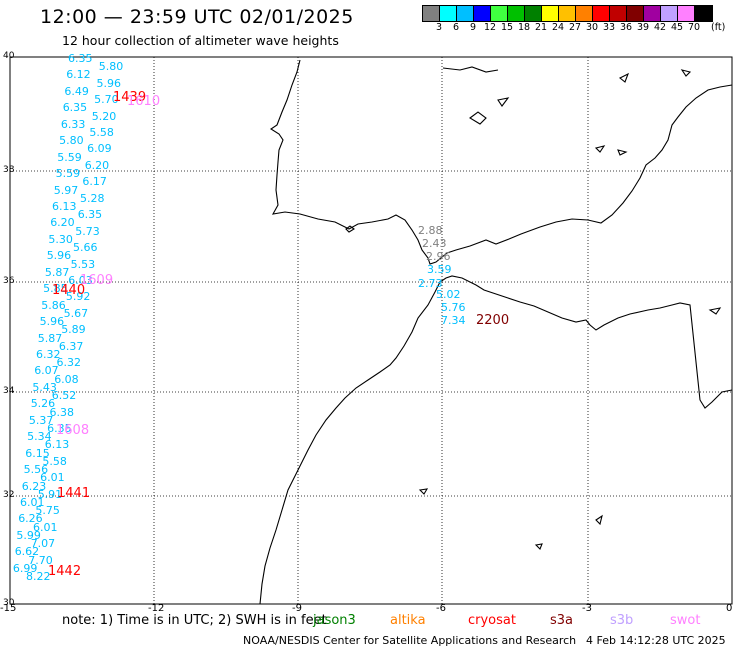  What do you see at coordinates (60, 239) in the screenshot?
I see `wave-height-value: 5.30` at bounding box center [60, 239].